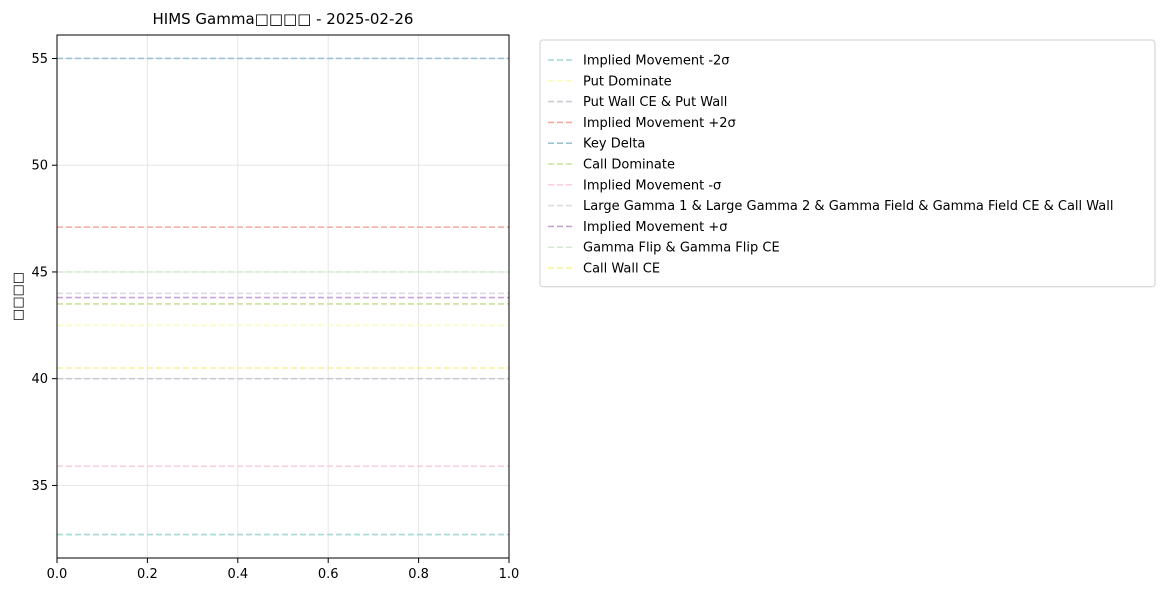 This screenshot has height=590, width=1166. What do you see at coordinates (328, 574) in the screenshot?
I see `x-tick-label: 0.6` at bounding box center [328, 574].